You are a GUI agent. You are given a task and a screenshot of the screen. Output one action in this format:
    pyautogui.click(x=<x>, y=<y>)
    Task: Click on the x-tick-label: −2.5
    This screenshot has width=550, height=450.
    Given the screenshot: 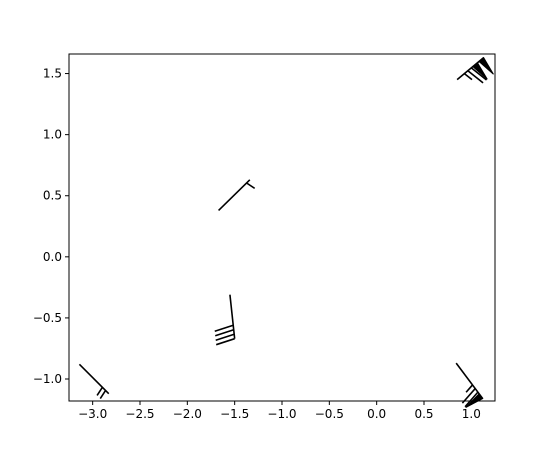 What is the action you would take?
    pyautogui.click(x=139, y=414)
    